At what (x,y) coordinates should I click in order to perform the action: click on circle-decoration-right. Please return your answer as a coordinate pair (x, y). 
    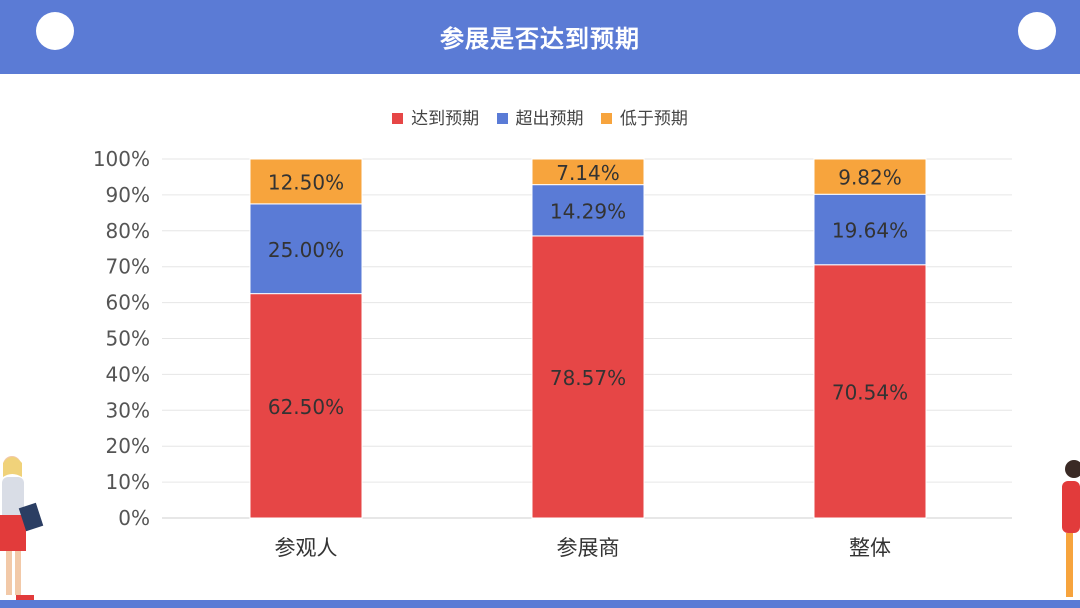
    Looking at the image, I should click on (1037, 31).